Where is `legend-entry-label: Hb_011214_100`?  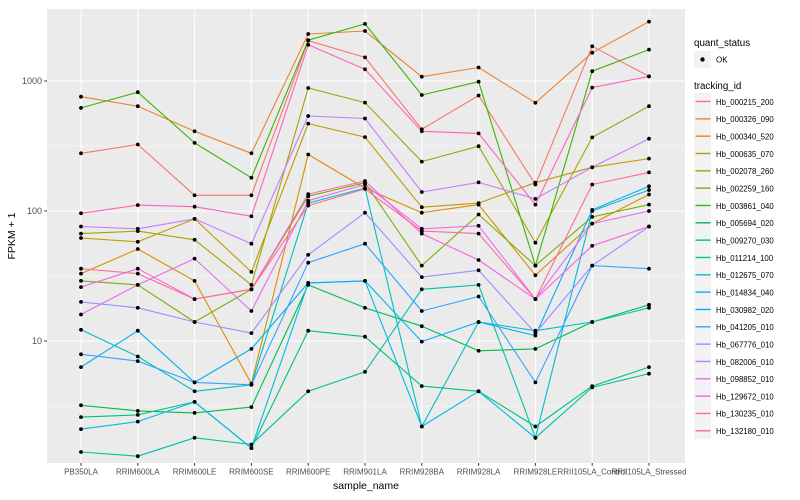
legend-entry-label: Hb_011214_100 is located at coordinates (745, 258).